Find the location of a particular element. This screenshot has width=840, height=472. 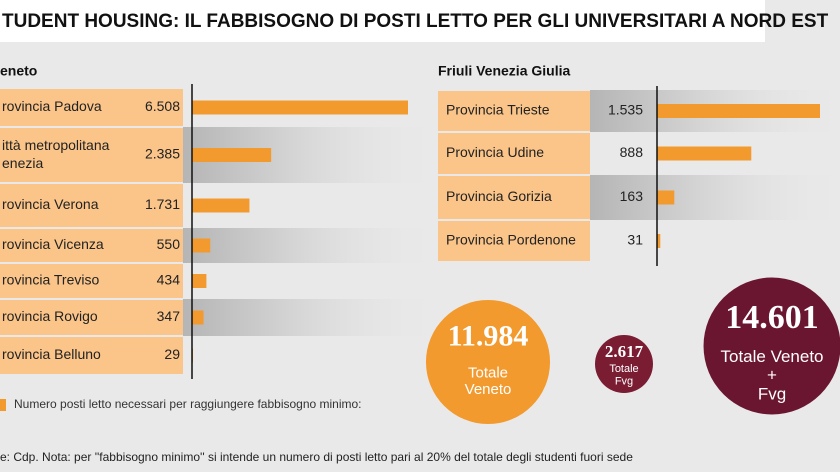

value-label: 6.508 is located at coordinates (162, 106).